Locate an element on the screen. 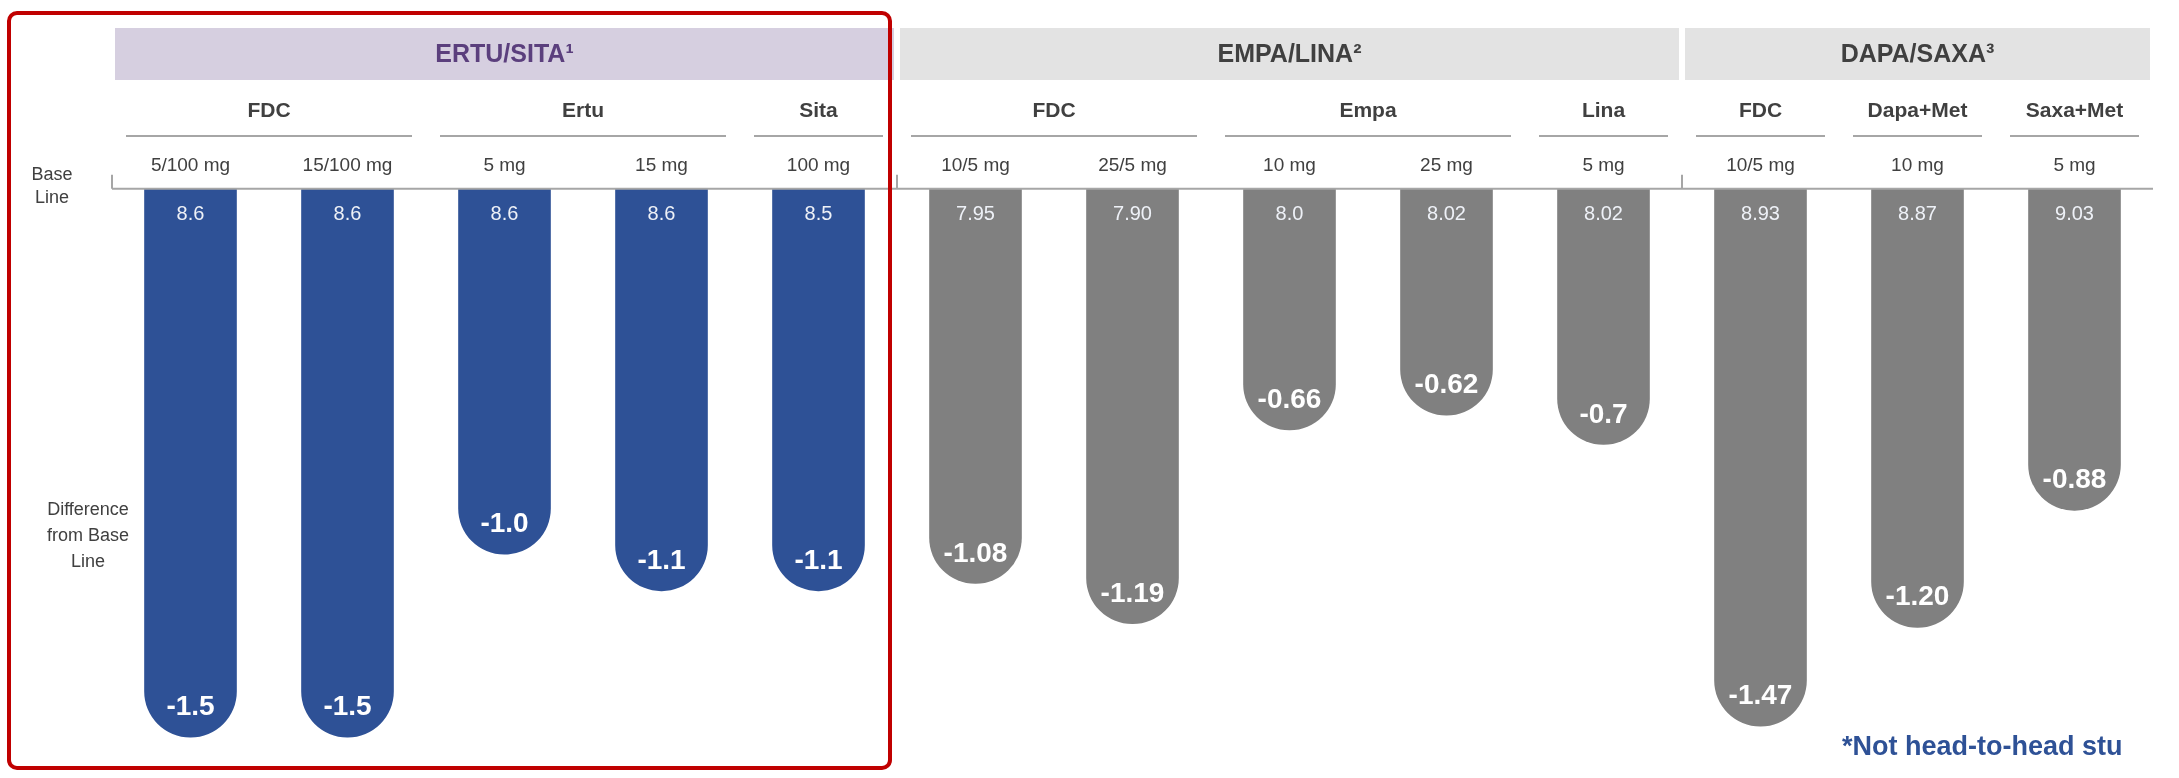  data-label: -0.66 is located at coordinates (1289, 398).